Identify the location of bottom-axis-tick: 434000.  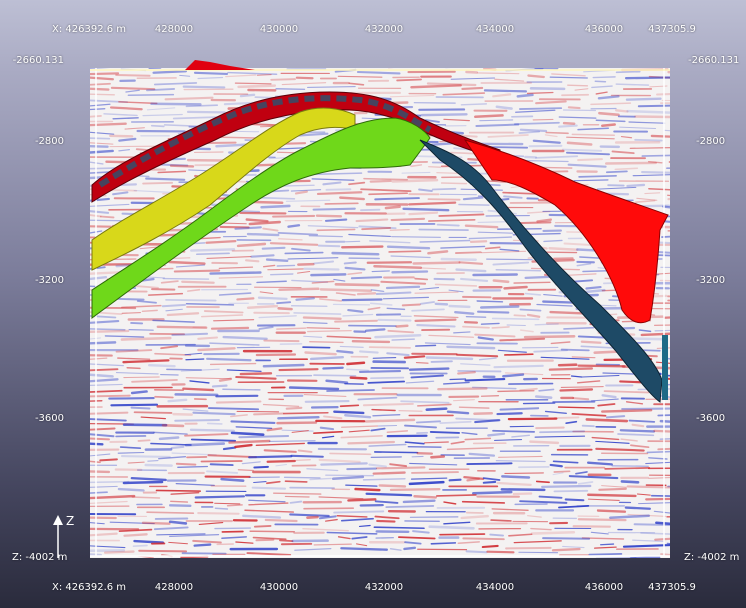
(495, 587).